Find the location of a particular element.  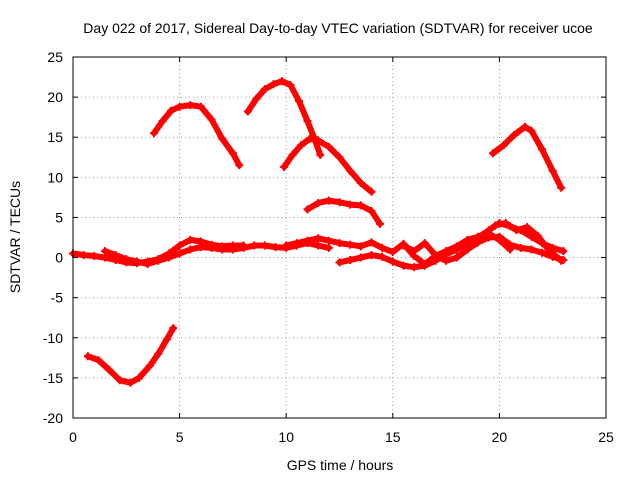

y-tick-label: 25 is located at coordinates (55, 57).